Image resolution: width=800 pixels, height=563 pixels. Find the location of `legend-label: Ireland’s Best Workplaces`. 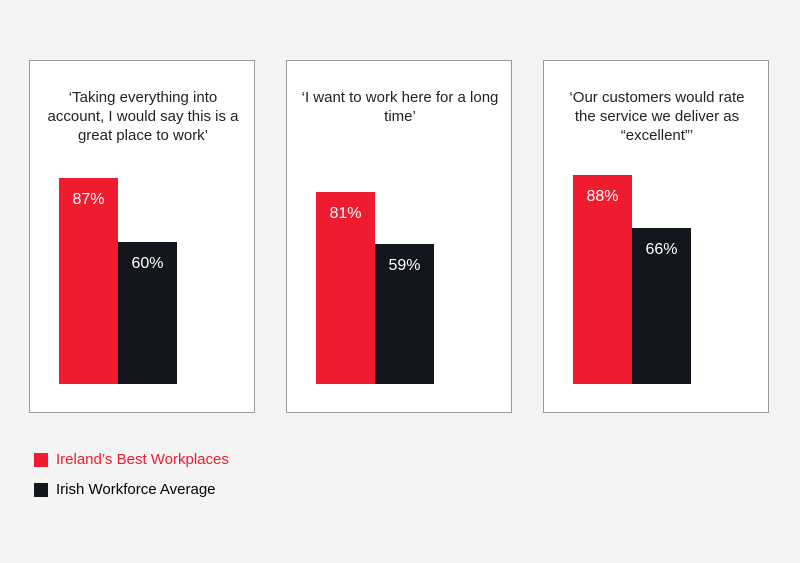

legend-label: Ireland’s Best Workplaces is located at coordinates (142, 459).